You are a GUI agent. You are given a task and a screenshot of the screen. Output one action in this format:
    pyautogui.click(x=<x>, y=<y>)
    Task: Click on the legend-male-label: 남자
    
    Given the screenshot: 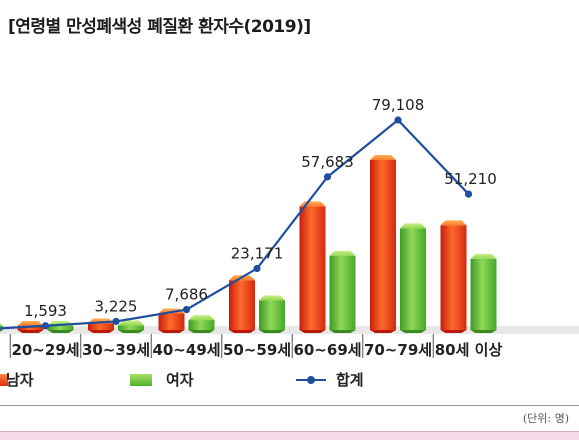 What is the action you would take?
    pyautogui.click(x=20, y=380)
    